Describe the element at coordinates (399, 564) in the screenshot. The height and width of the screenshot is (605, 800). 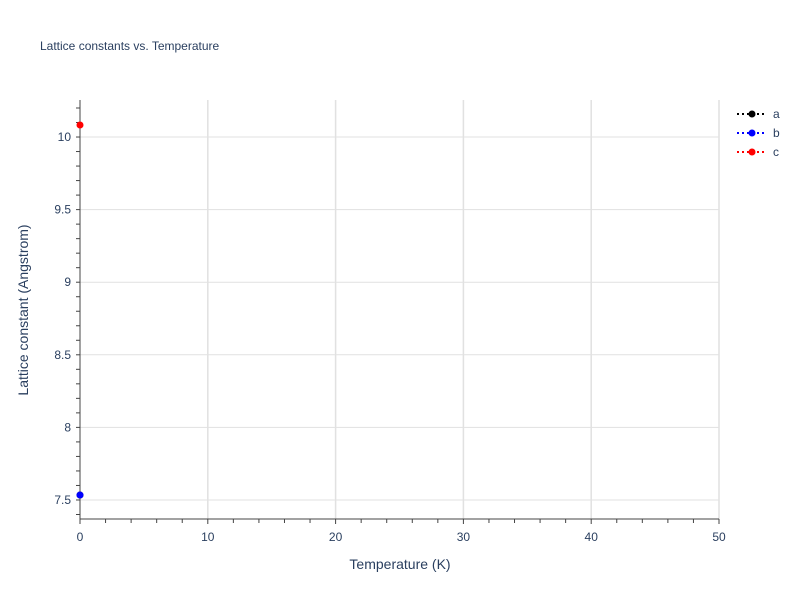
I see `x-axis-label: Temperature (K)` at that location.